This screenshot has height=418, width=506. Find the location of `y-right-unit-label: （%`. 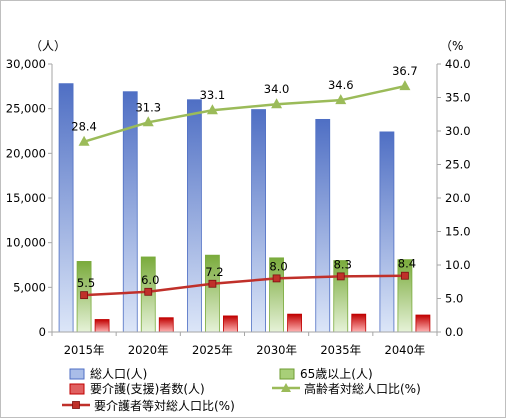

y-right-unit-label: （% is located at coordinates (451, 46).